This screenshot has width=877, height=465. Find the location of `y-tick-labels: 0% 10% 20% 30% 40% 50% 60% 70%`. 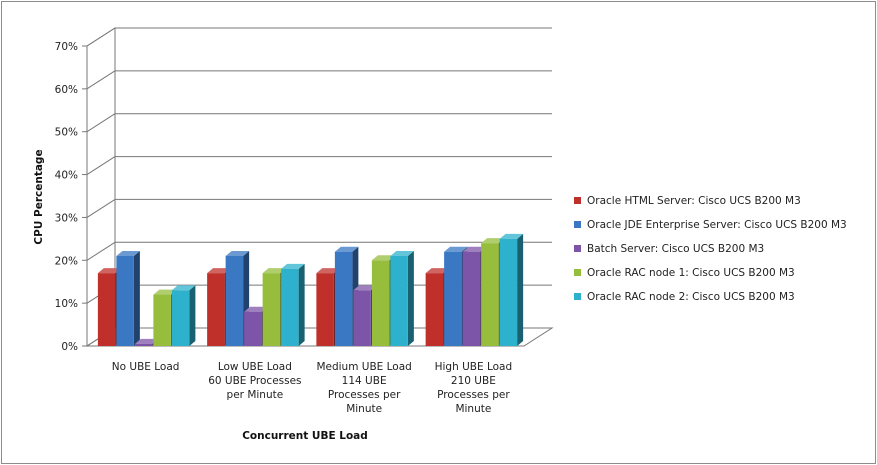

y-tick-labels: 0% 10% 20% 30% 40% 50% 60% 70% is located at coordinates (71, 197).